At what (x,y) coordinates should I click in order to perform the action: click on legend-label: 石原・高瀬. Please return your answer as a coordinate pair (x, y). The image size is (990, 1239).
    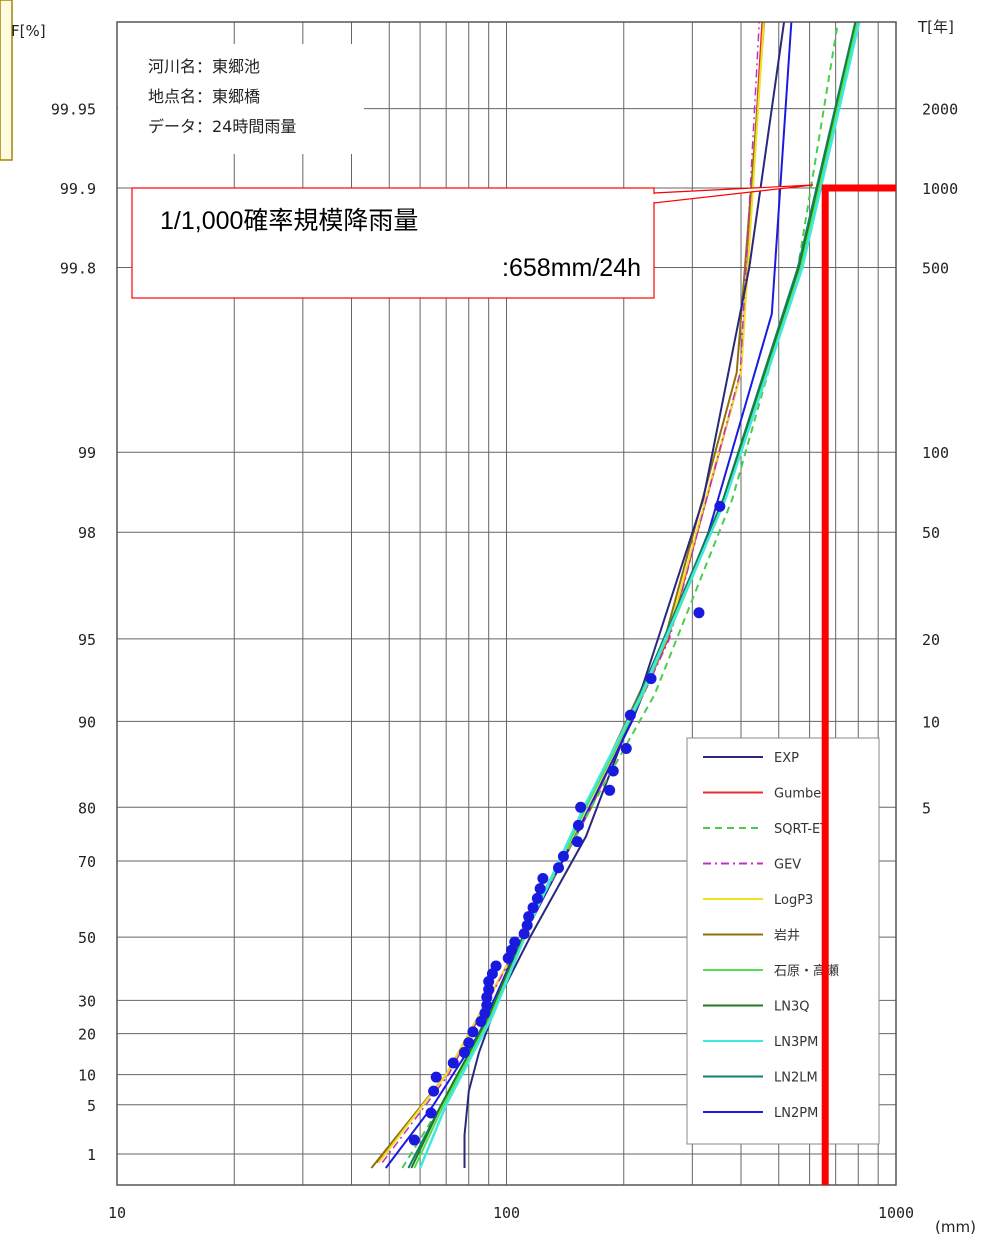
    Looking at the image, I should click on (806, 971).